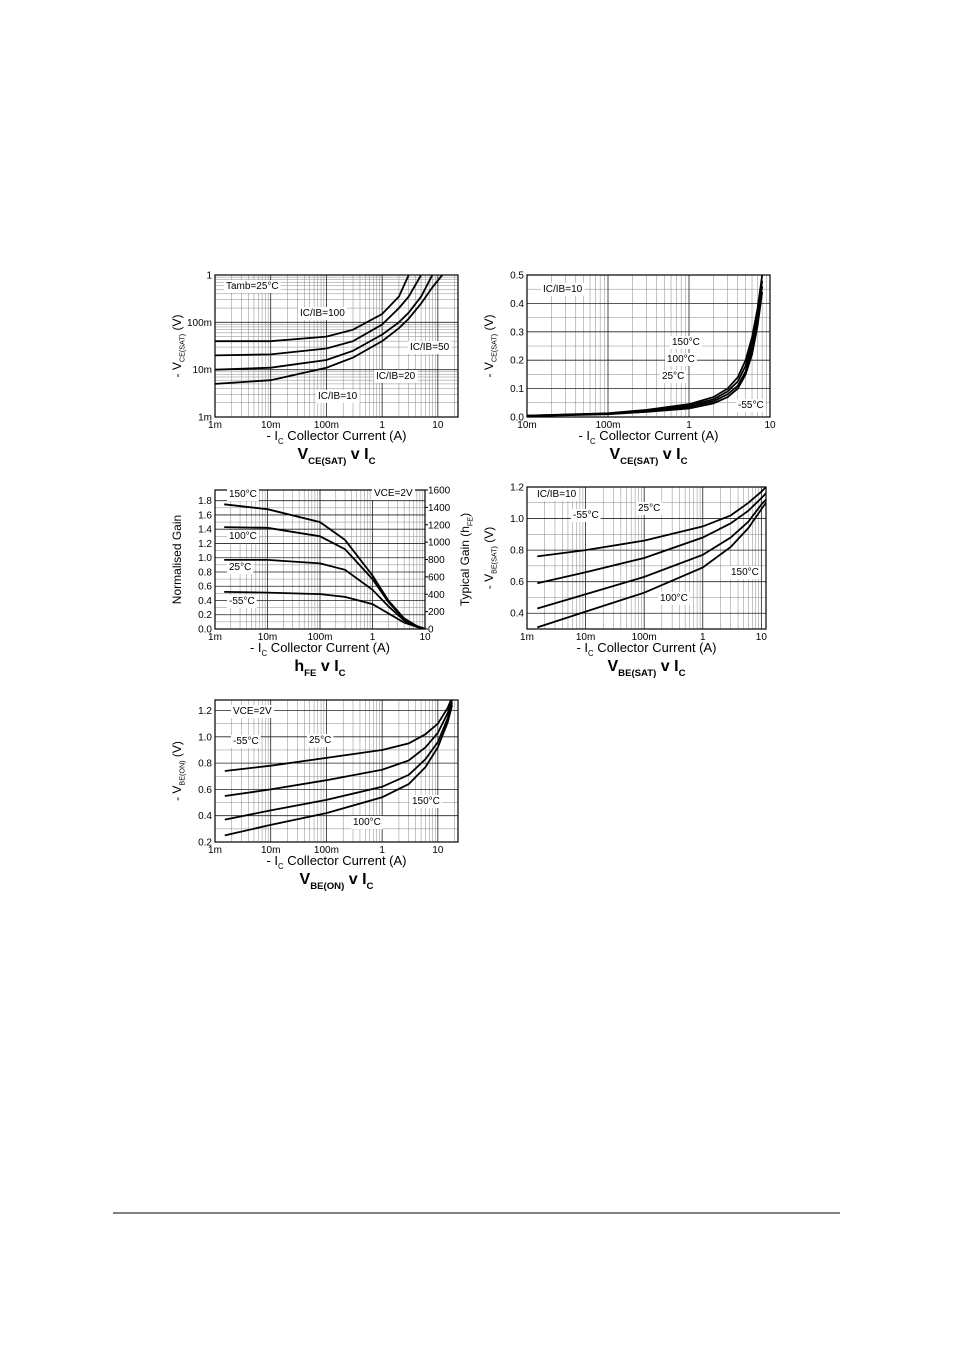  What do you see at coordinates (563, 289) in the screenshot?
I see `annotation: IC/IB=10` at bounding box center [563, 289].